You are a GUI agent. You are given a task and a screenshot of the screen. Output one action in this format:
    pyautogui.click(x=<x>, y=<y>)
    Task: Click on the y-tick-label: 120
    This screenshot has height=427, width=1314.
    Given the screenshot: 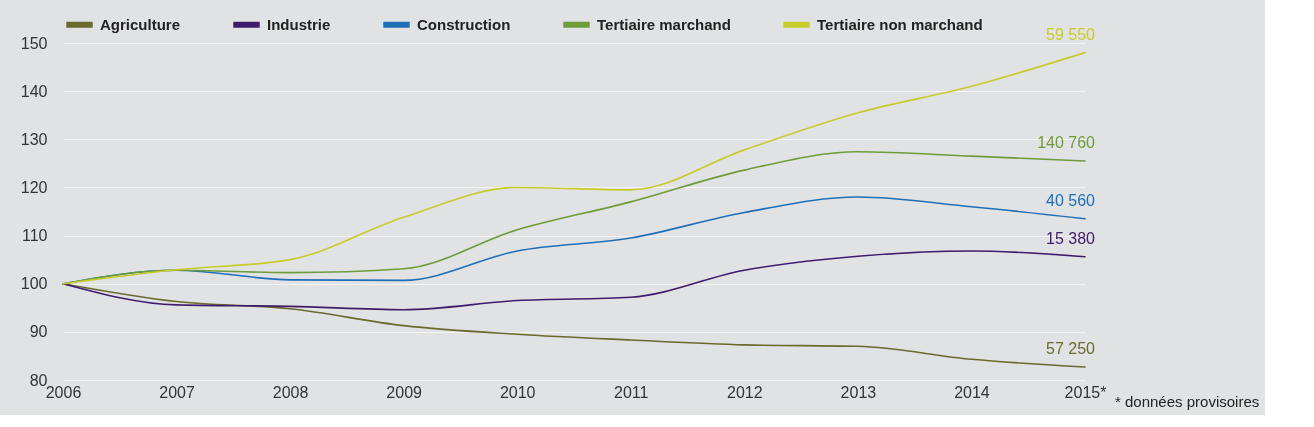 What is the action you would take?
    pyautogui.click(x=34, y=187)
    